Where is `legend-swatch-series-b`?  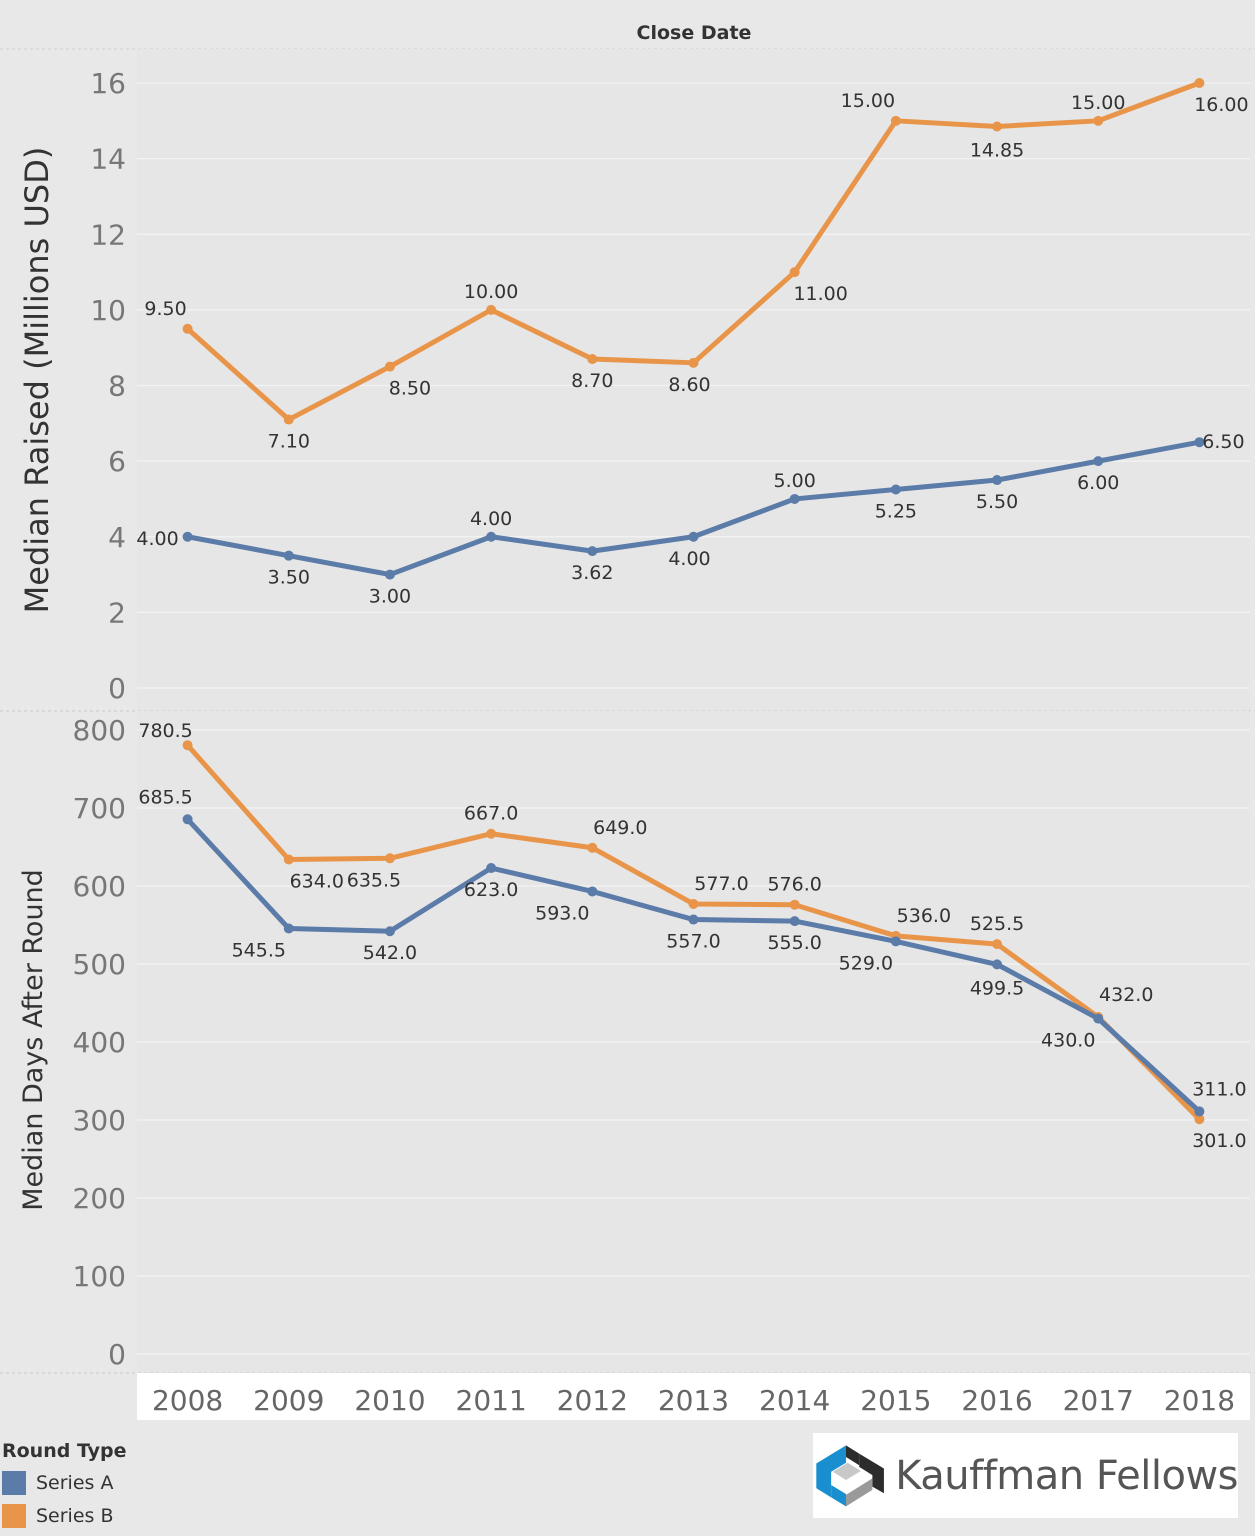 legend-swatch-series-b is located at coordinates (14, 1515).